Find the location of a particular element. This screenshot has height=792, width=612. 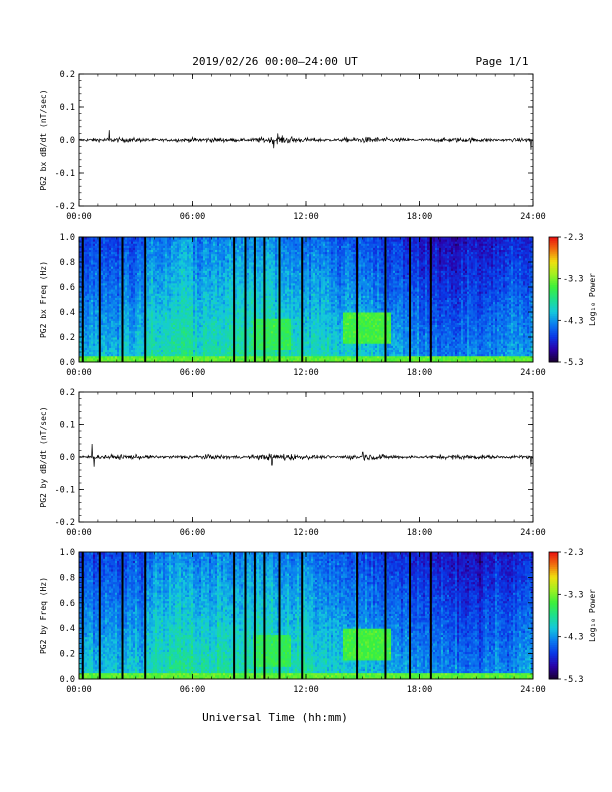

x-tick-label: 24:00 is located at coordinates (533, 217).